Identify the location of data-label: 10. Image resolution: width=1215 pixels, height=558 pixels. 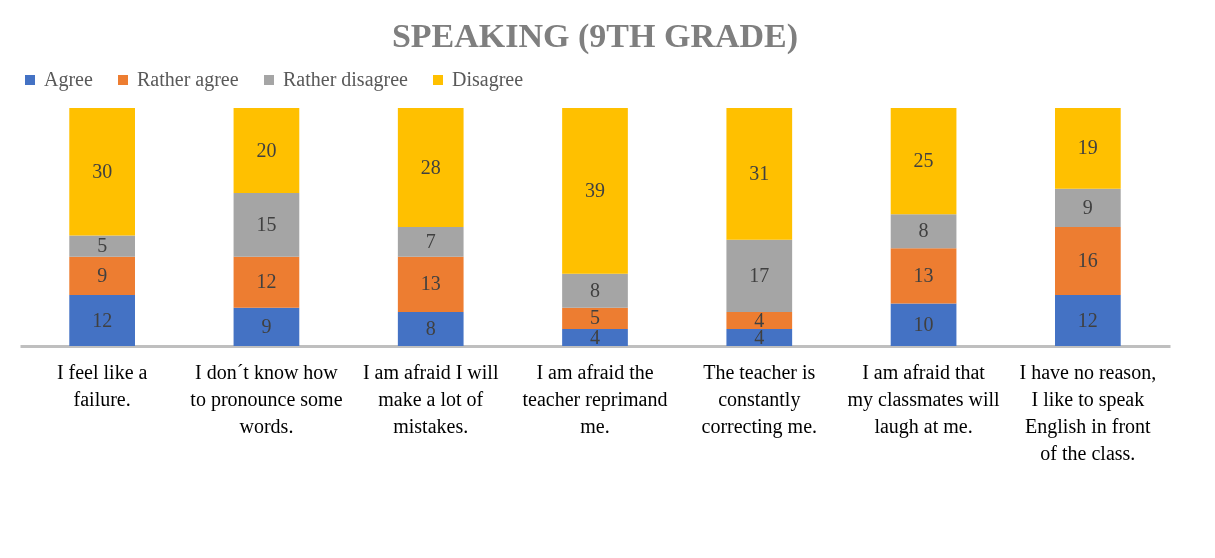
(923, 323).